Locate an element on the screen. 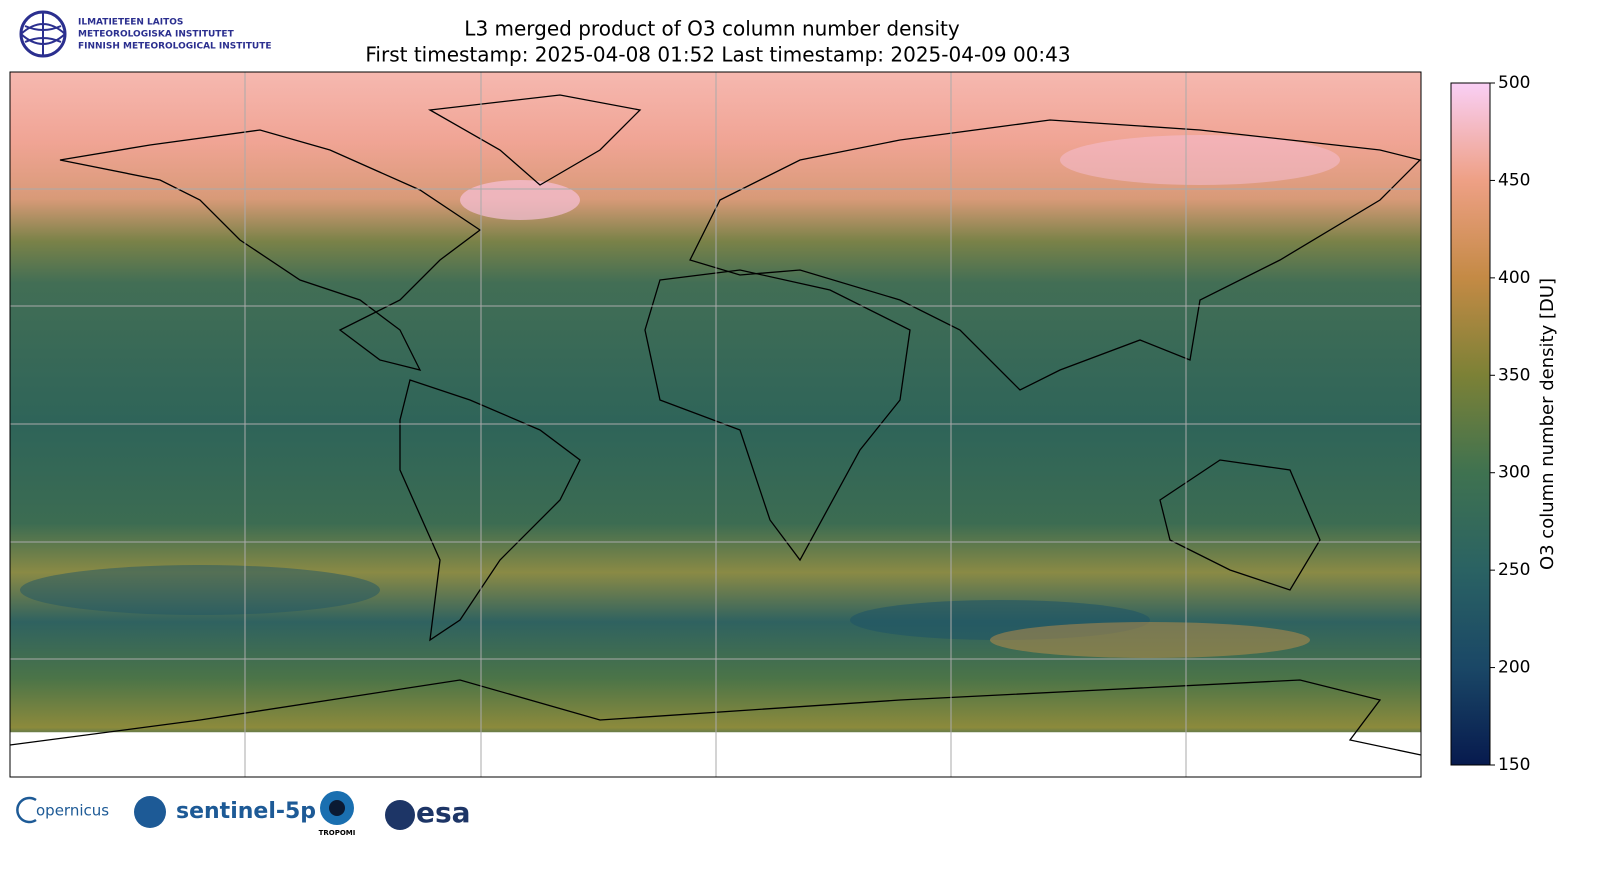  colorbar-tick-label: 150 is located at coordinates (1514, 765).